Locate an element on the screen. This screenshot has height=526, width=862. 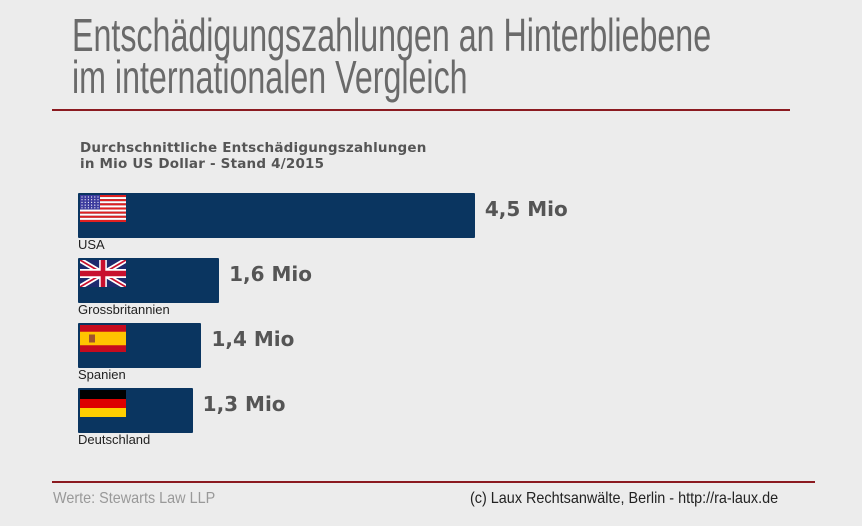
title-line-2: im internationalen Vergleich is located at coordinates (270, 77).